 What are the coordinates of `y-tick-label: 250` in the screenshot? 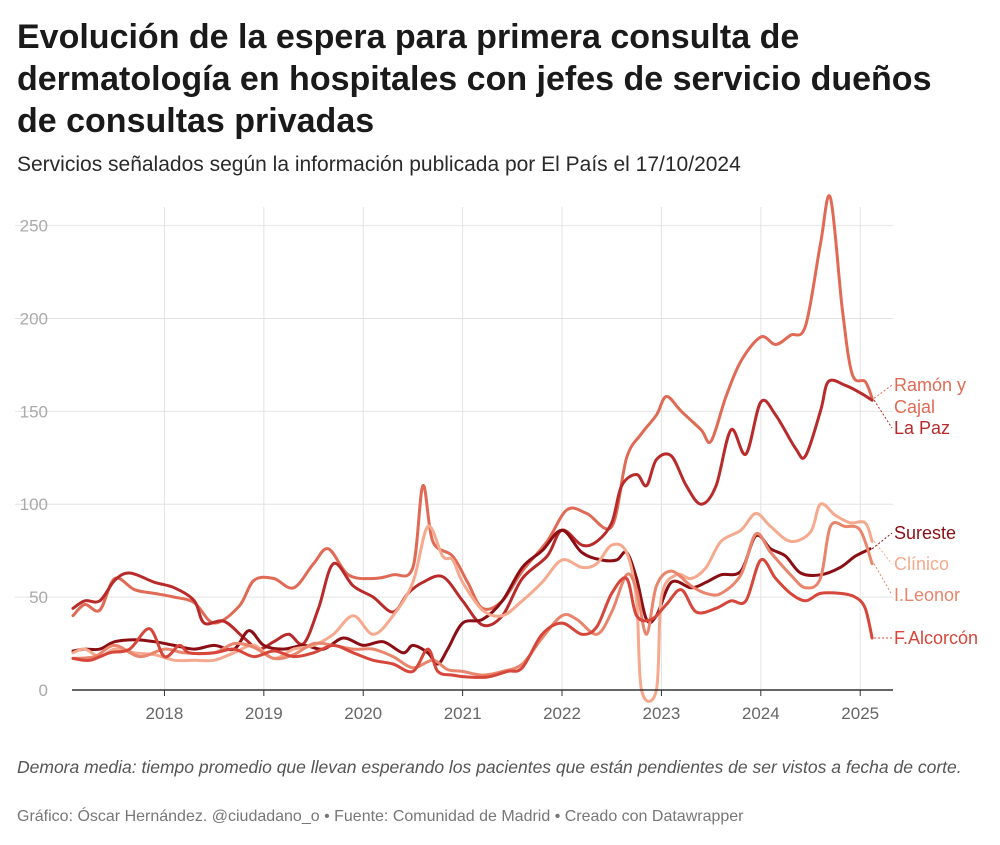 It's located at (34, 226).